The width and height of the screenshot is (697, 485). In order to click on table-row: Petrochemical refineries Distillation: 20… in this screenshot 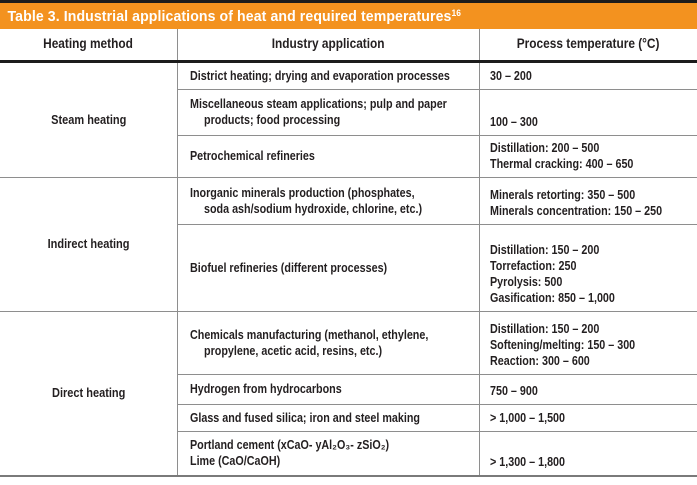, I will do `click(348, 155)`.